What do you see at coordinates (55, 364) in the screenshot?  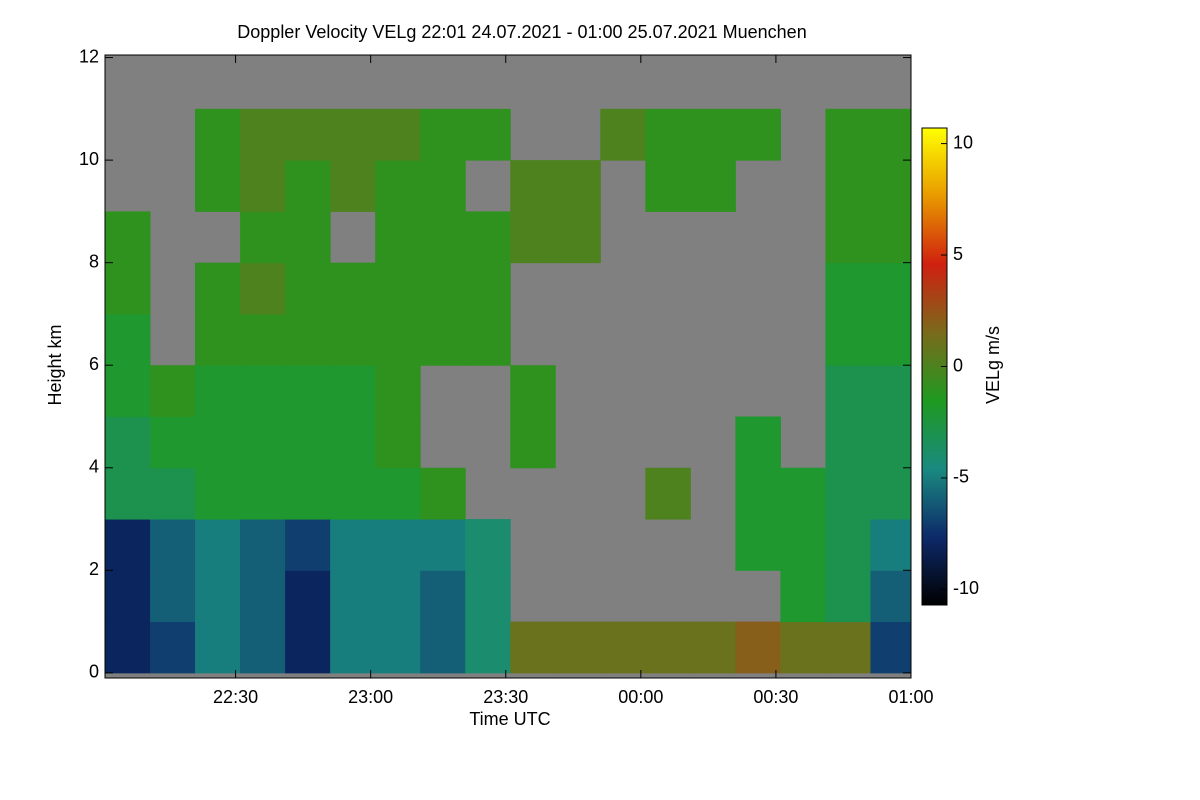 I see `y-axis-label: Height km` at bounding box center [55, 364].